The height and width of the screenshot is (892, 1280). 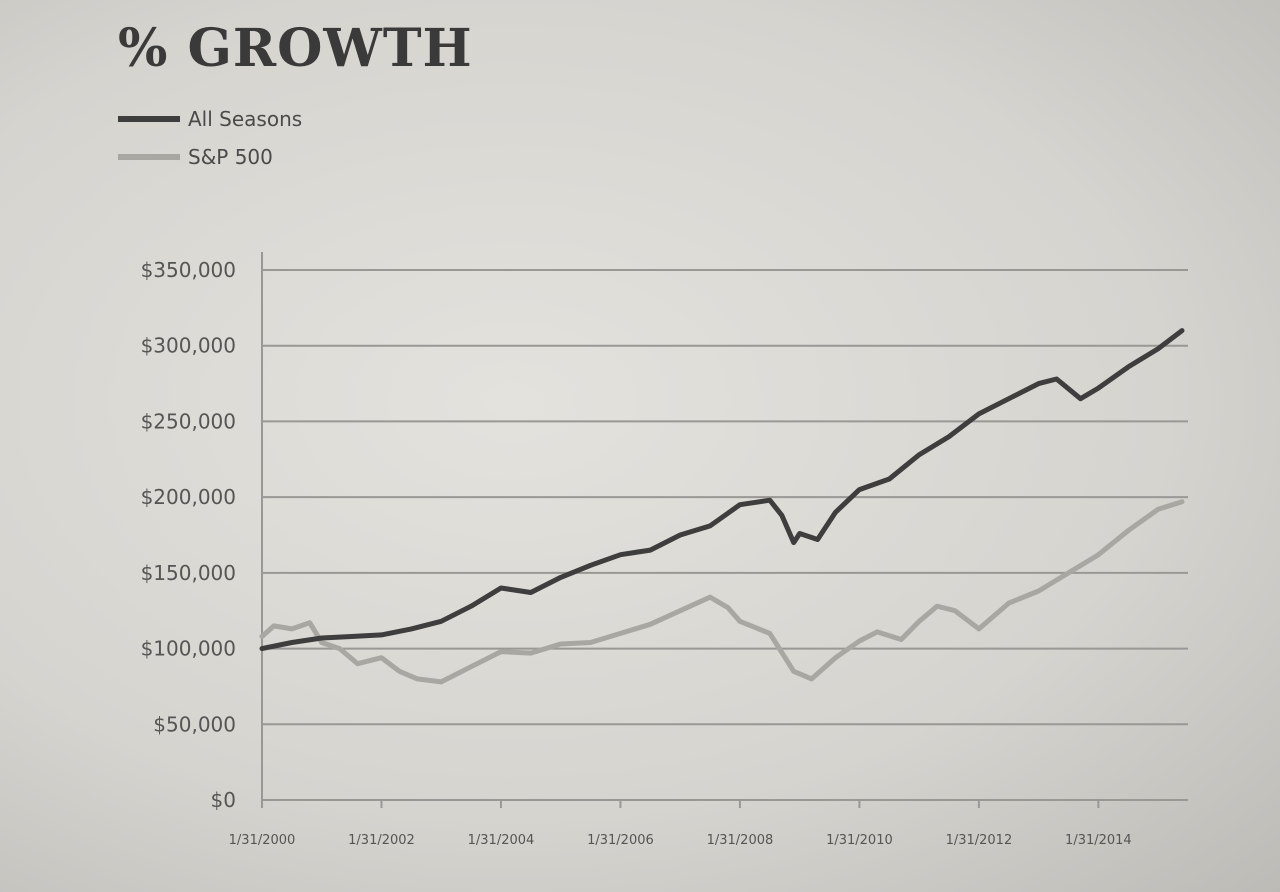 I want to click on x-tick-label: 1/31/2014, so click(x=1098, y=840).